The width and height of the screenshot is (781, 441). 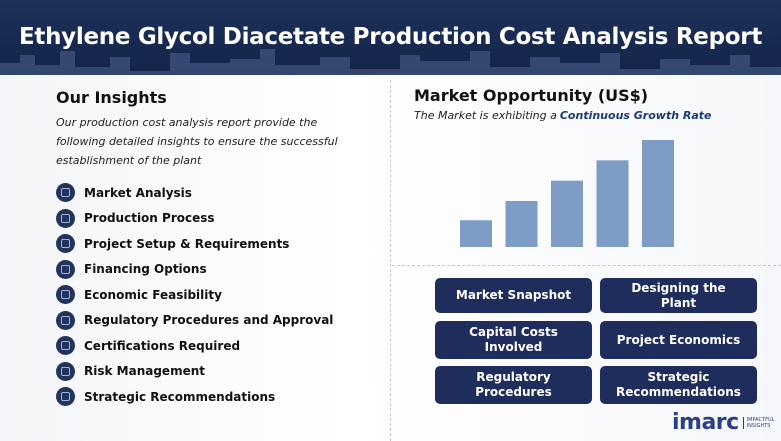 What do you see at coordinates (635, 115) in the screenshot?
I see `subtitle-highlight: Continuous Growth Rate` at bounding box center [635, 115].